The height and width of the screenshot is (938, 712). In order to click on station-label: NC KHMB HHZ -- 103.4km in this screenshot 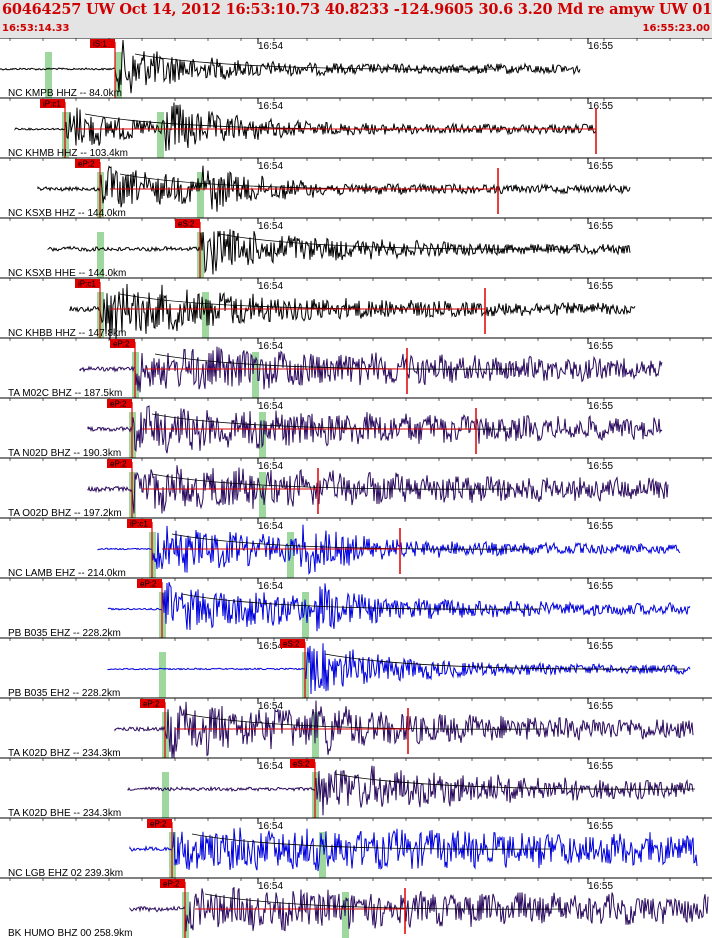, I will do `click(68, 153)`.